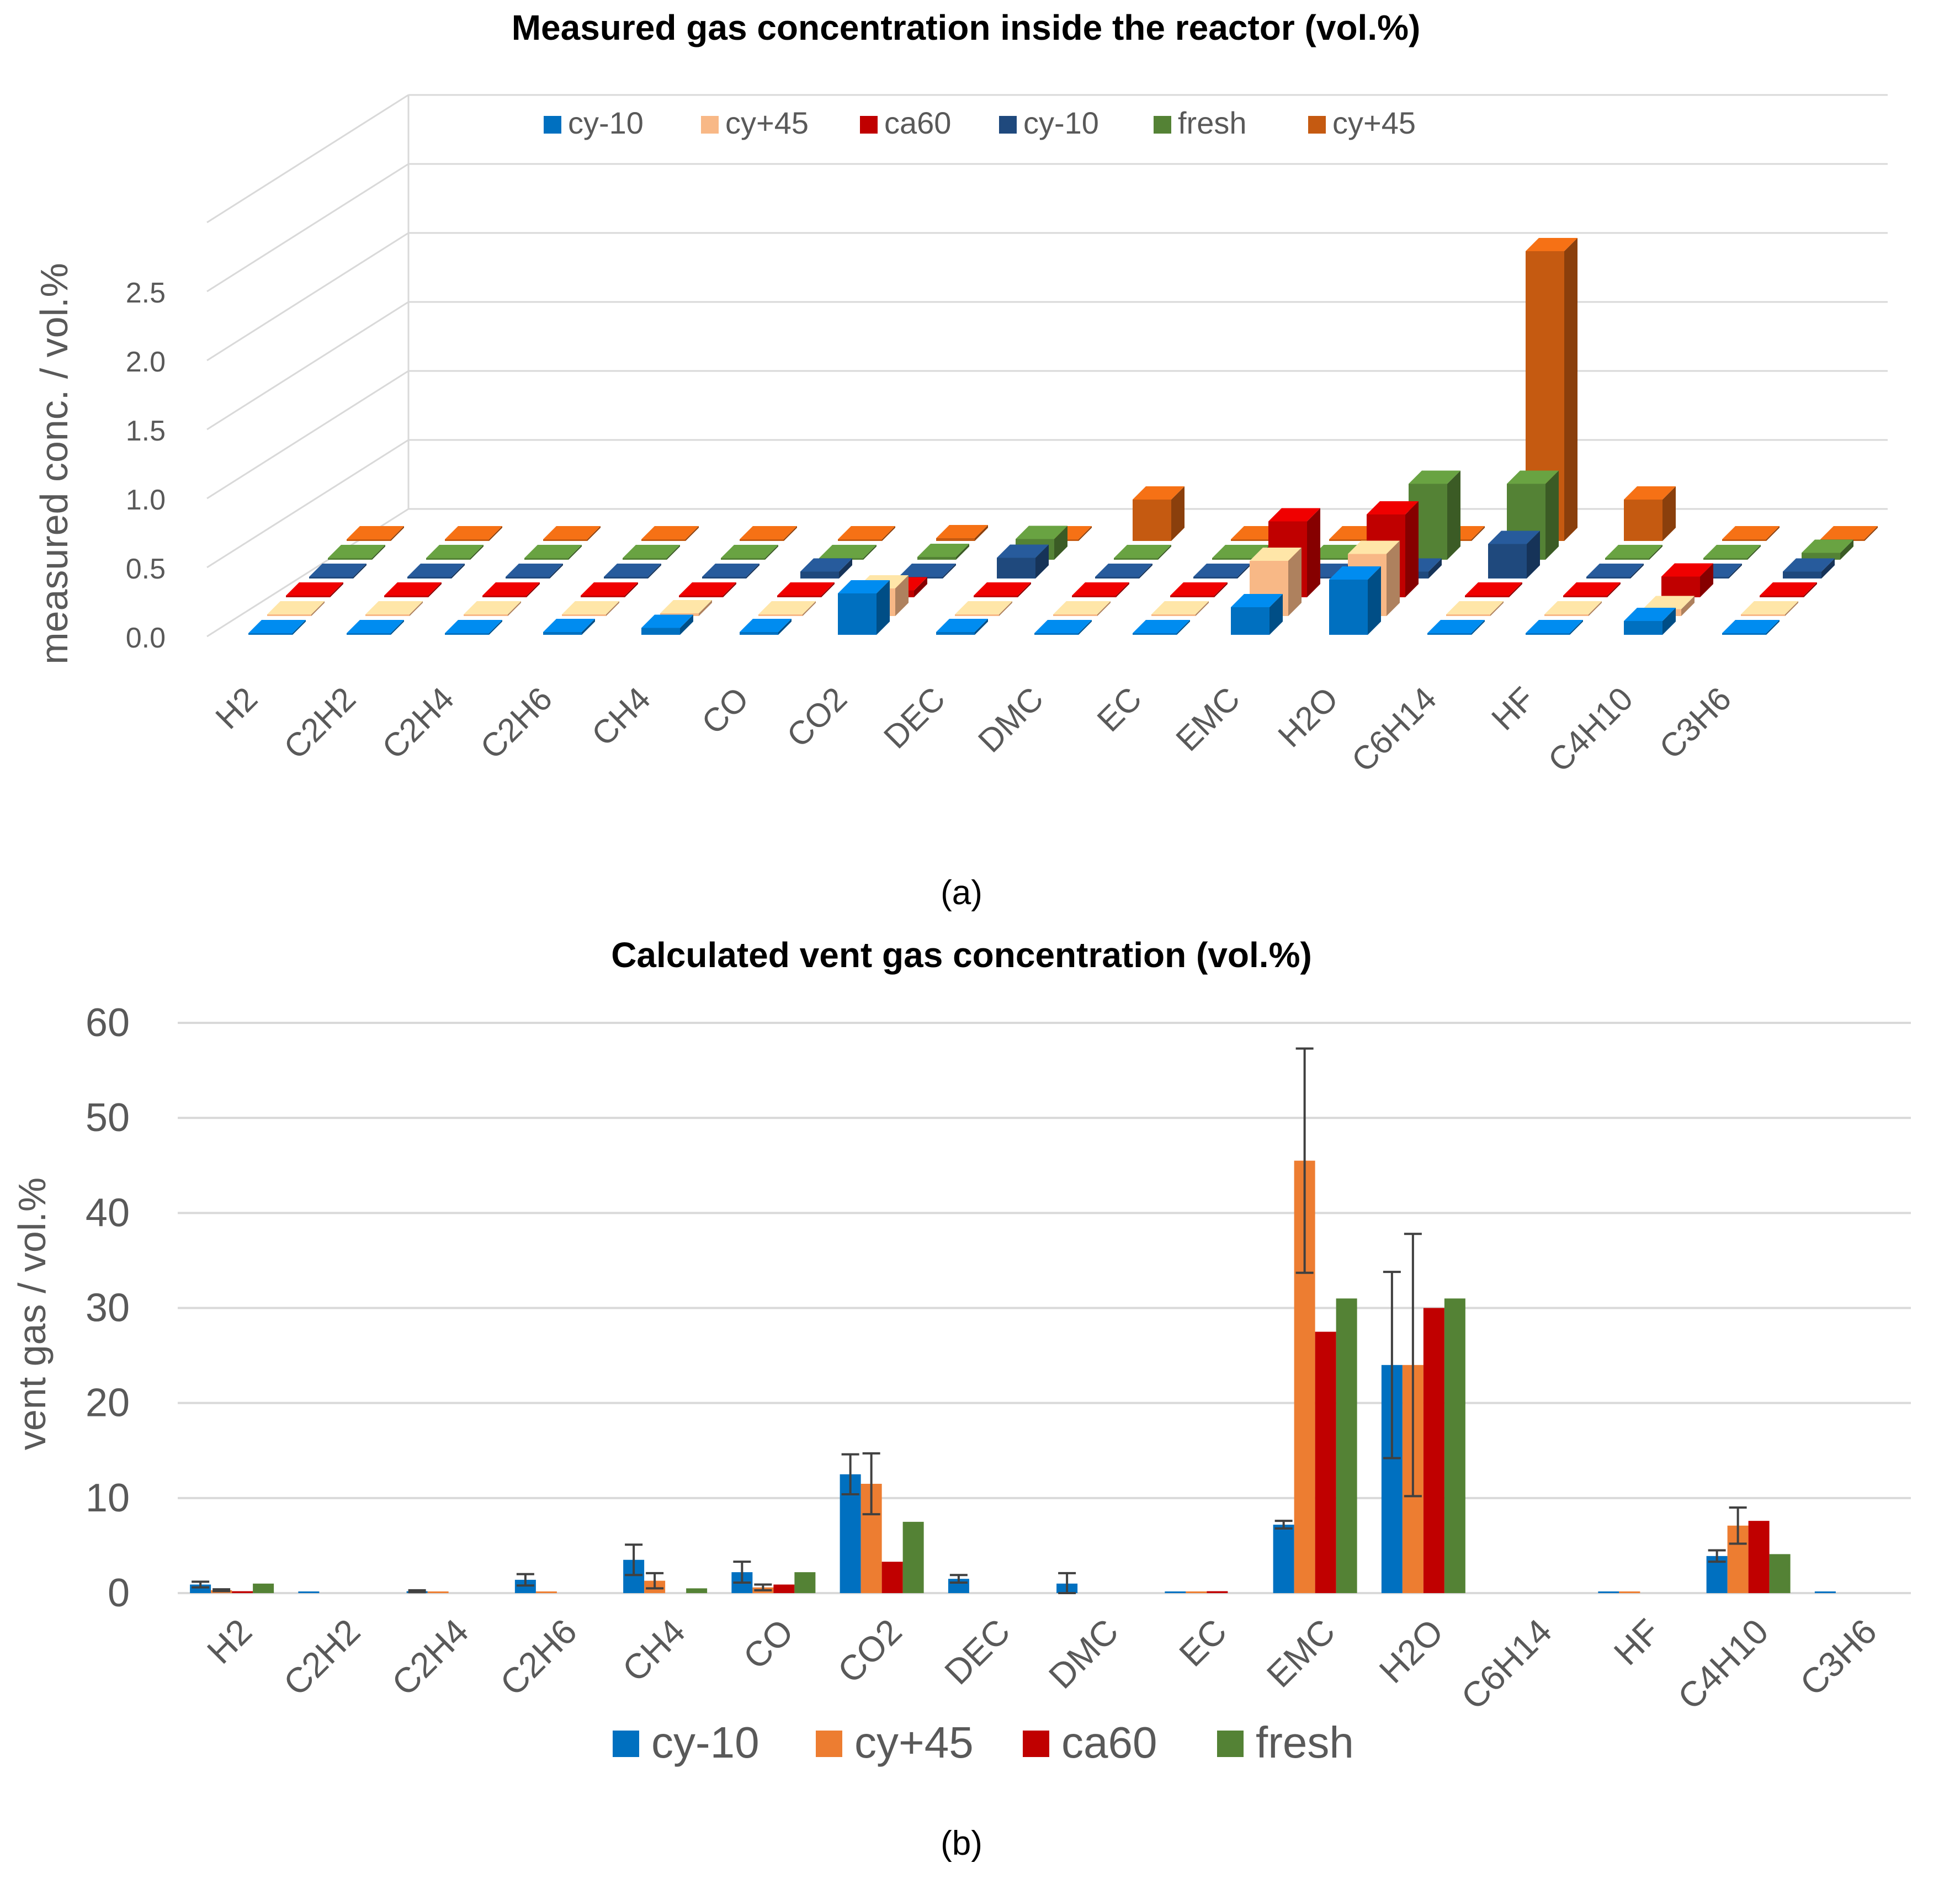 The image size is (1960, 1884). I want to click on bar-ca60-h2o, so click(1433, 1450).